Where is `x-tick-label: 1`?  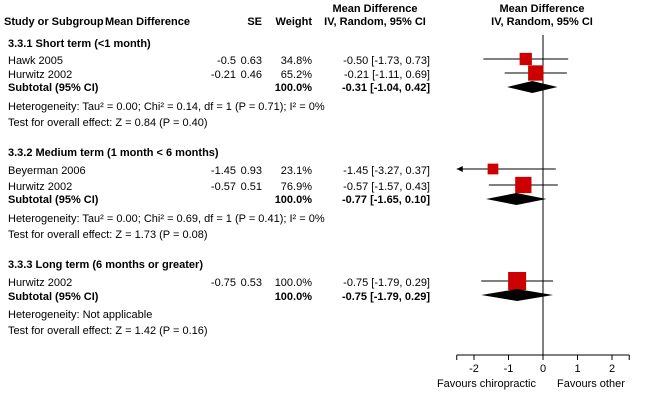 x-tick-label: 1 is located at coordinates (577, 369).